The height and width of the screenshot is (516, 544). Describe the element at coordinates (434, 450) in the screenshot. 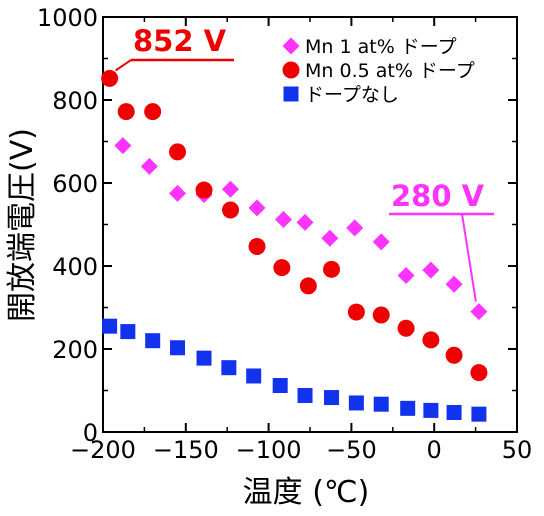

I see `x-tick-label: 0` at that location.